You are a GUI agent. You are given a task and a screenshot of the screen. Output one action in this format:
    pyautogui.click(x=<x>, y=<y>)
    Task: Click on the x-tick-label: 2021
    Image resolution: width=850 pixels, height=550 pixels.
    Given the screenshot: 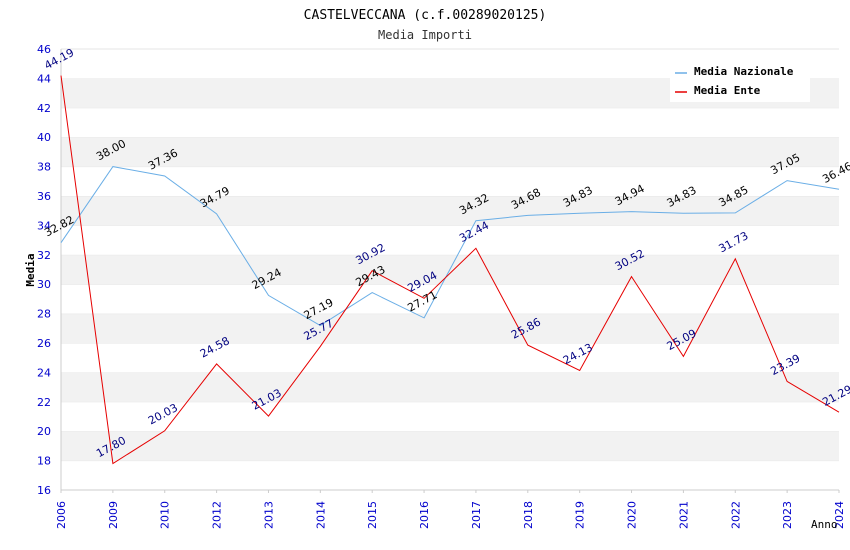 What is the action you would take?
    pyautogui.click(x=683, y=515)
    